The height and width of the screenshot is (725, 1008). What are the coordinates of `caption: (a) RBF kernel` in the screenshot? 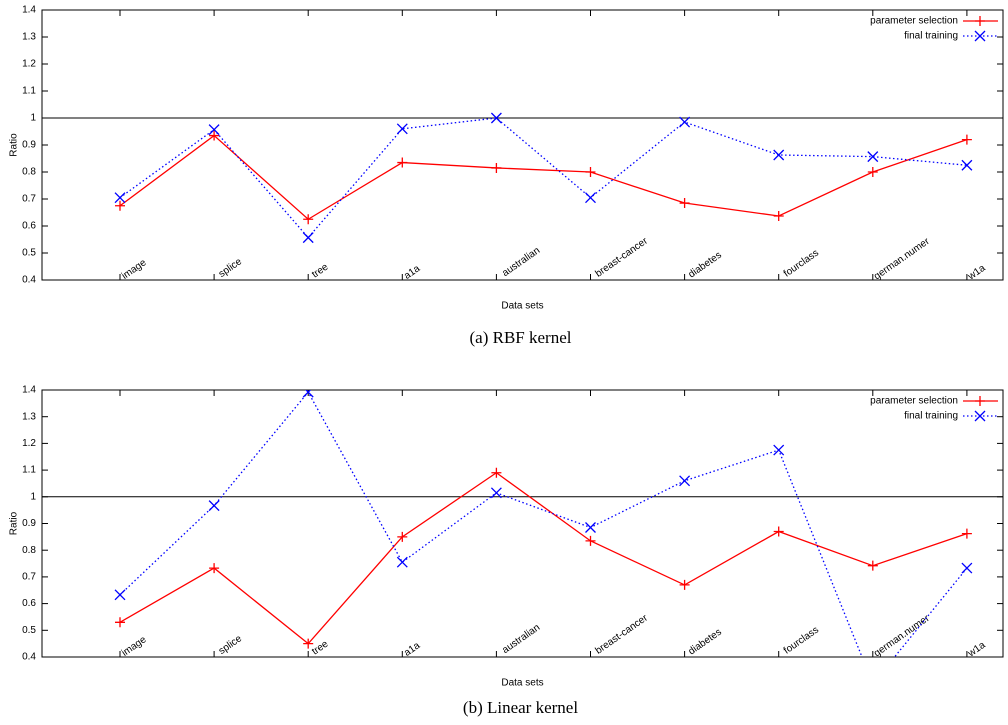 It's located at (521, 337).